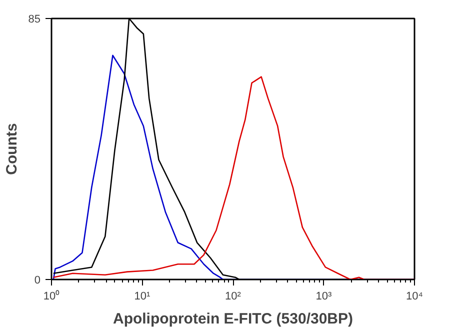  Describe the element at coordinates (233, 296) in the screenshot. I see `x-tick-label: 10²` at that location.